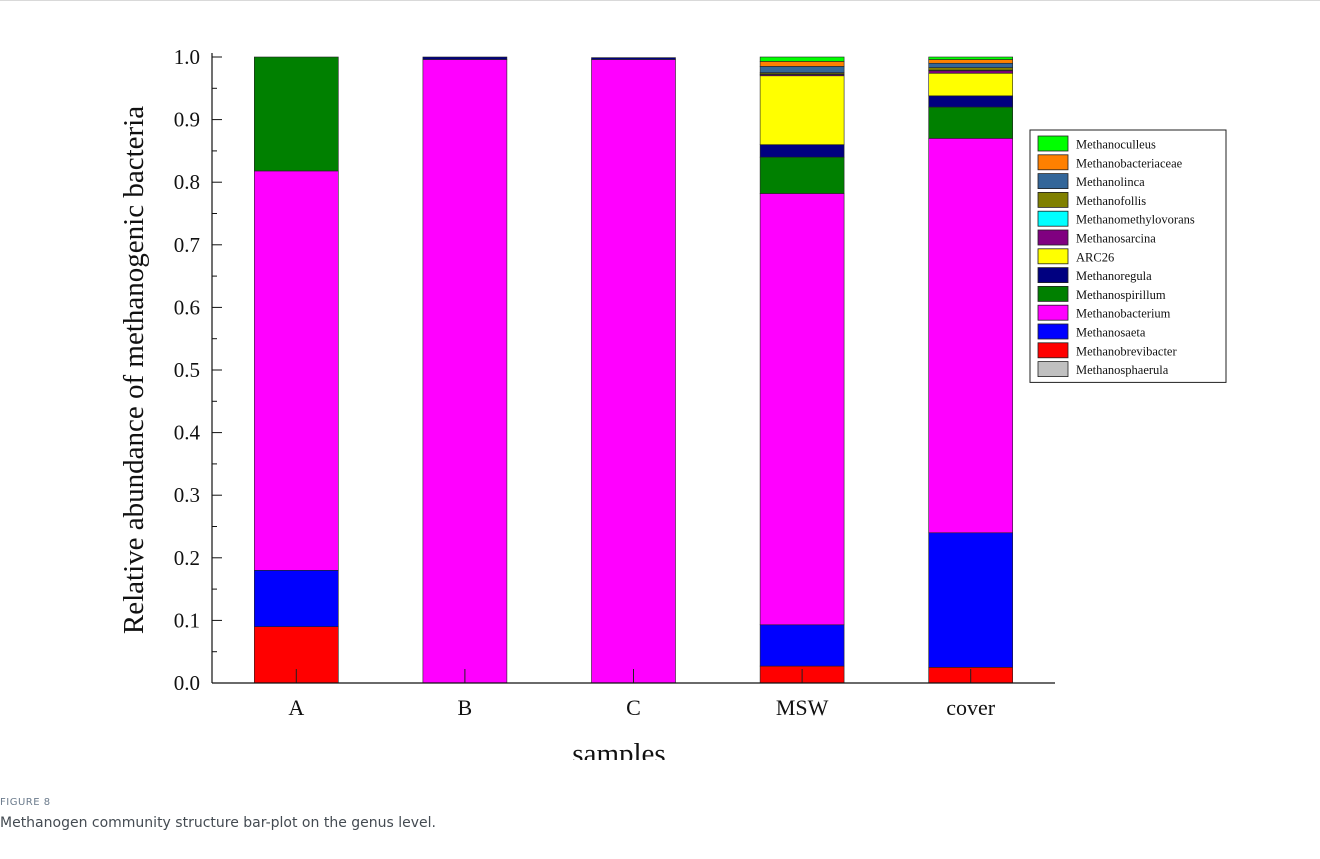 This screenshot has width=1320, height=859. I want to click on legend-entry-label: ARC26, so click(1095, 257).